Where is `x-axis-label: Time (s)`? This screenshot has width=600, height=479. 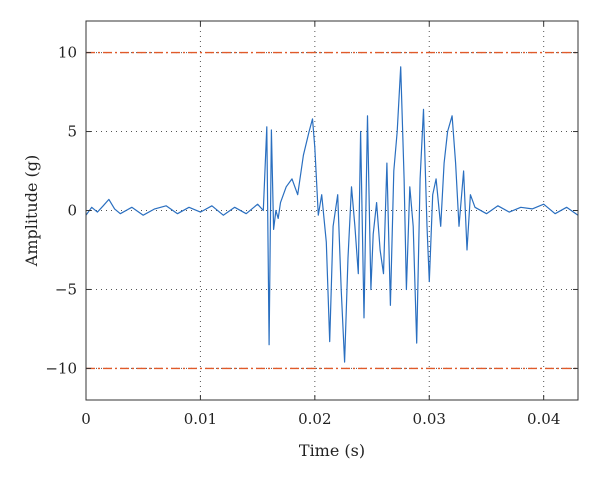 x-axis-label: Time (s) is located at coordinates (332, 450).